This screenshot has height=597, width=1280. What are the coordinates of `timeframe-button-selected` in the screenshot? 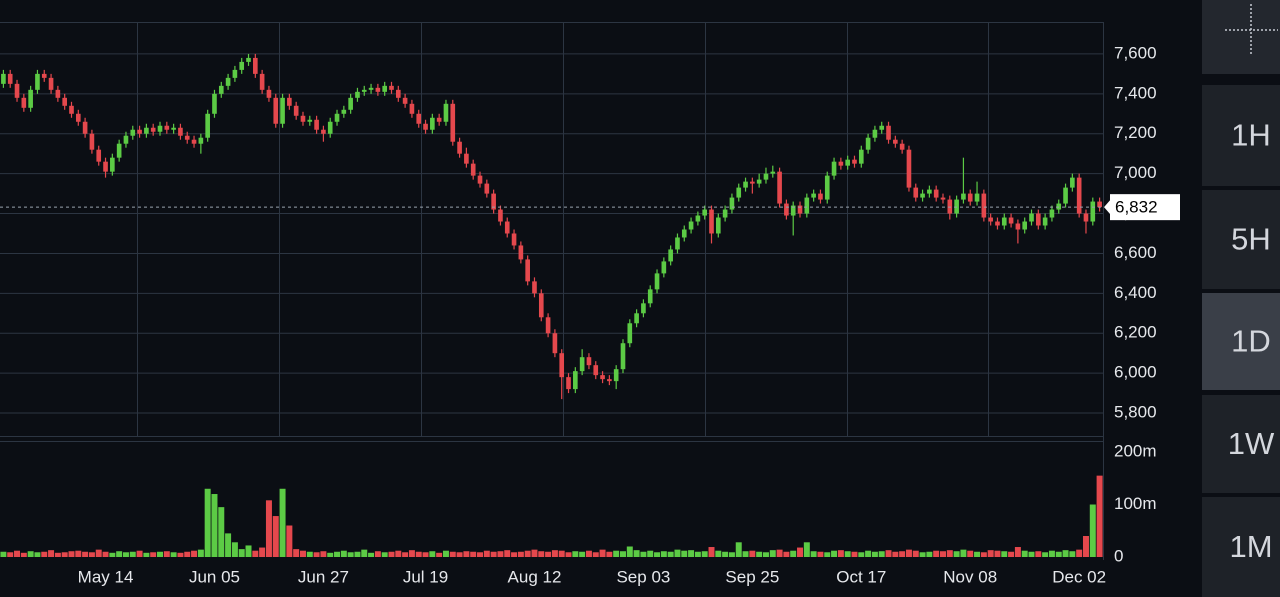 It's located at (1241, 341).